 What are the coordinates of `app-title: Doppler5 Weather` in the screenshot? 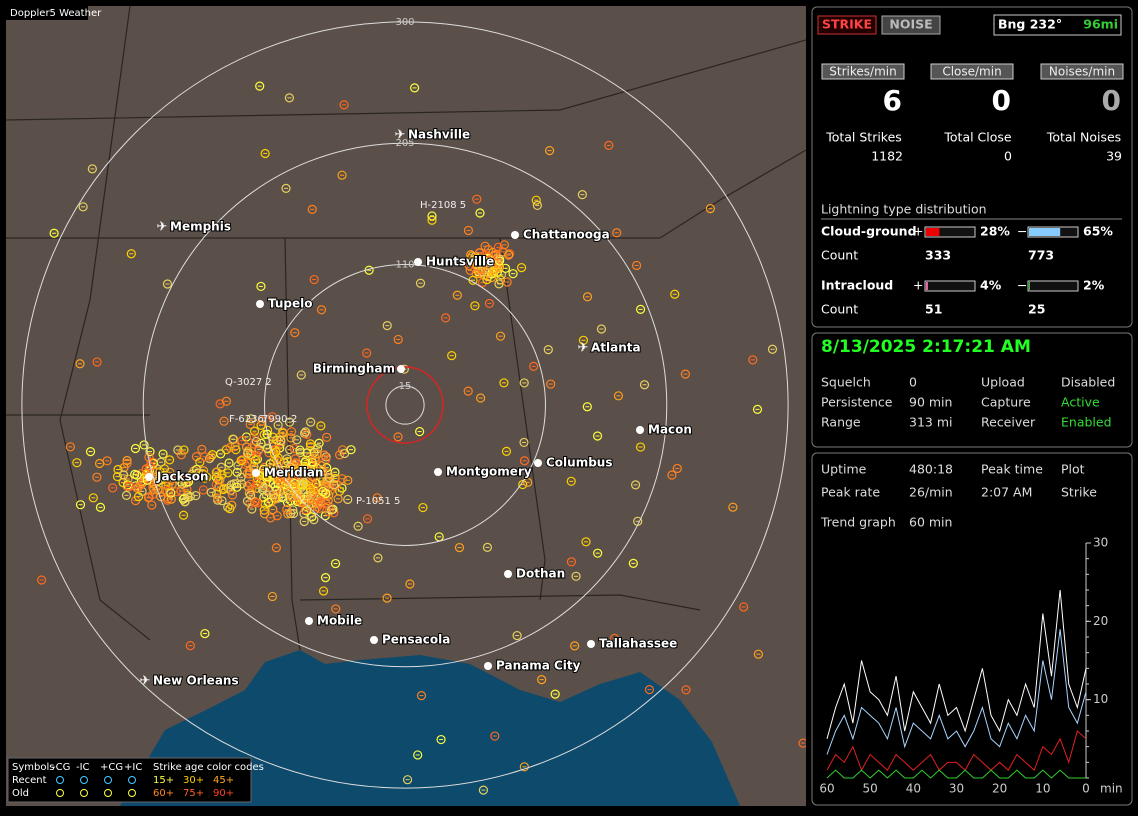 It's located at (56, 13).